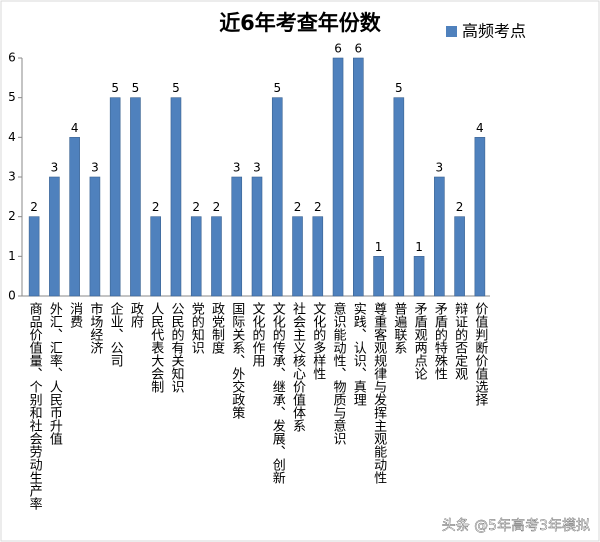  Describe the element at coordinates (12, 58) in the screenshot. I see `y-tick-label: 6` at that location.